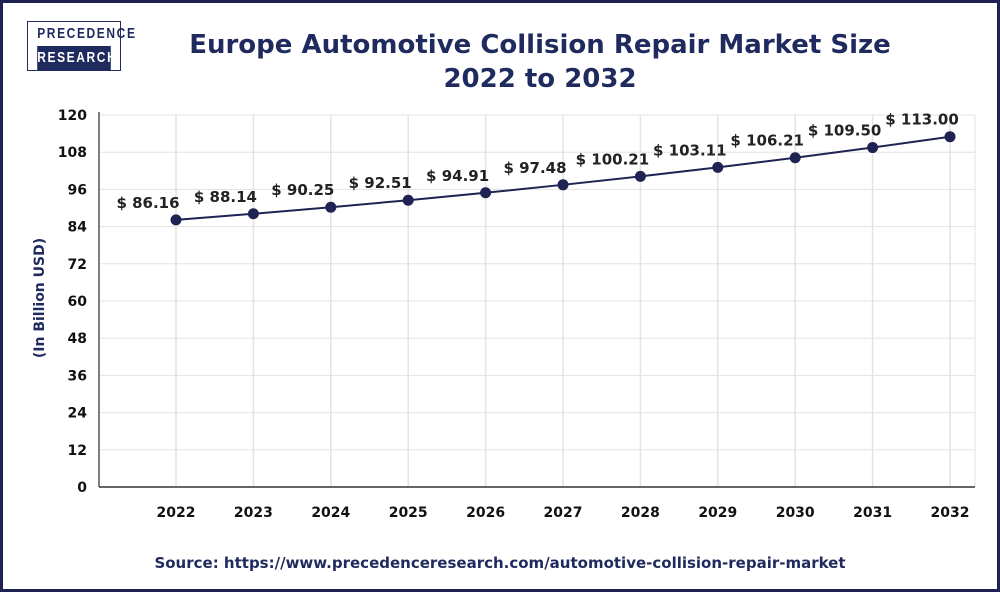  Describe the element at coordinates (767, 141) in the screenshot. I see `data-label: $ 106.21` at that location.